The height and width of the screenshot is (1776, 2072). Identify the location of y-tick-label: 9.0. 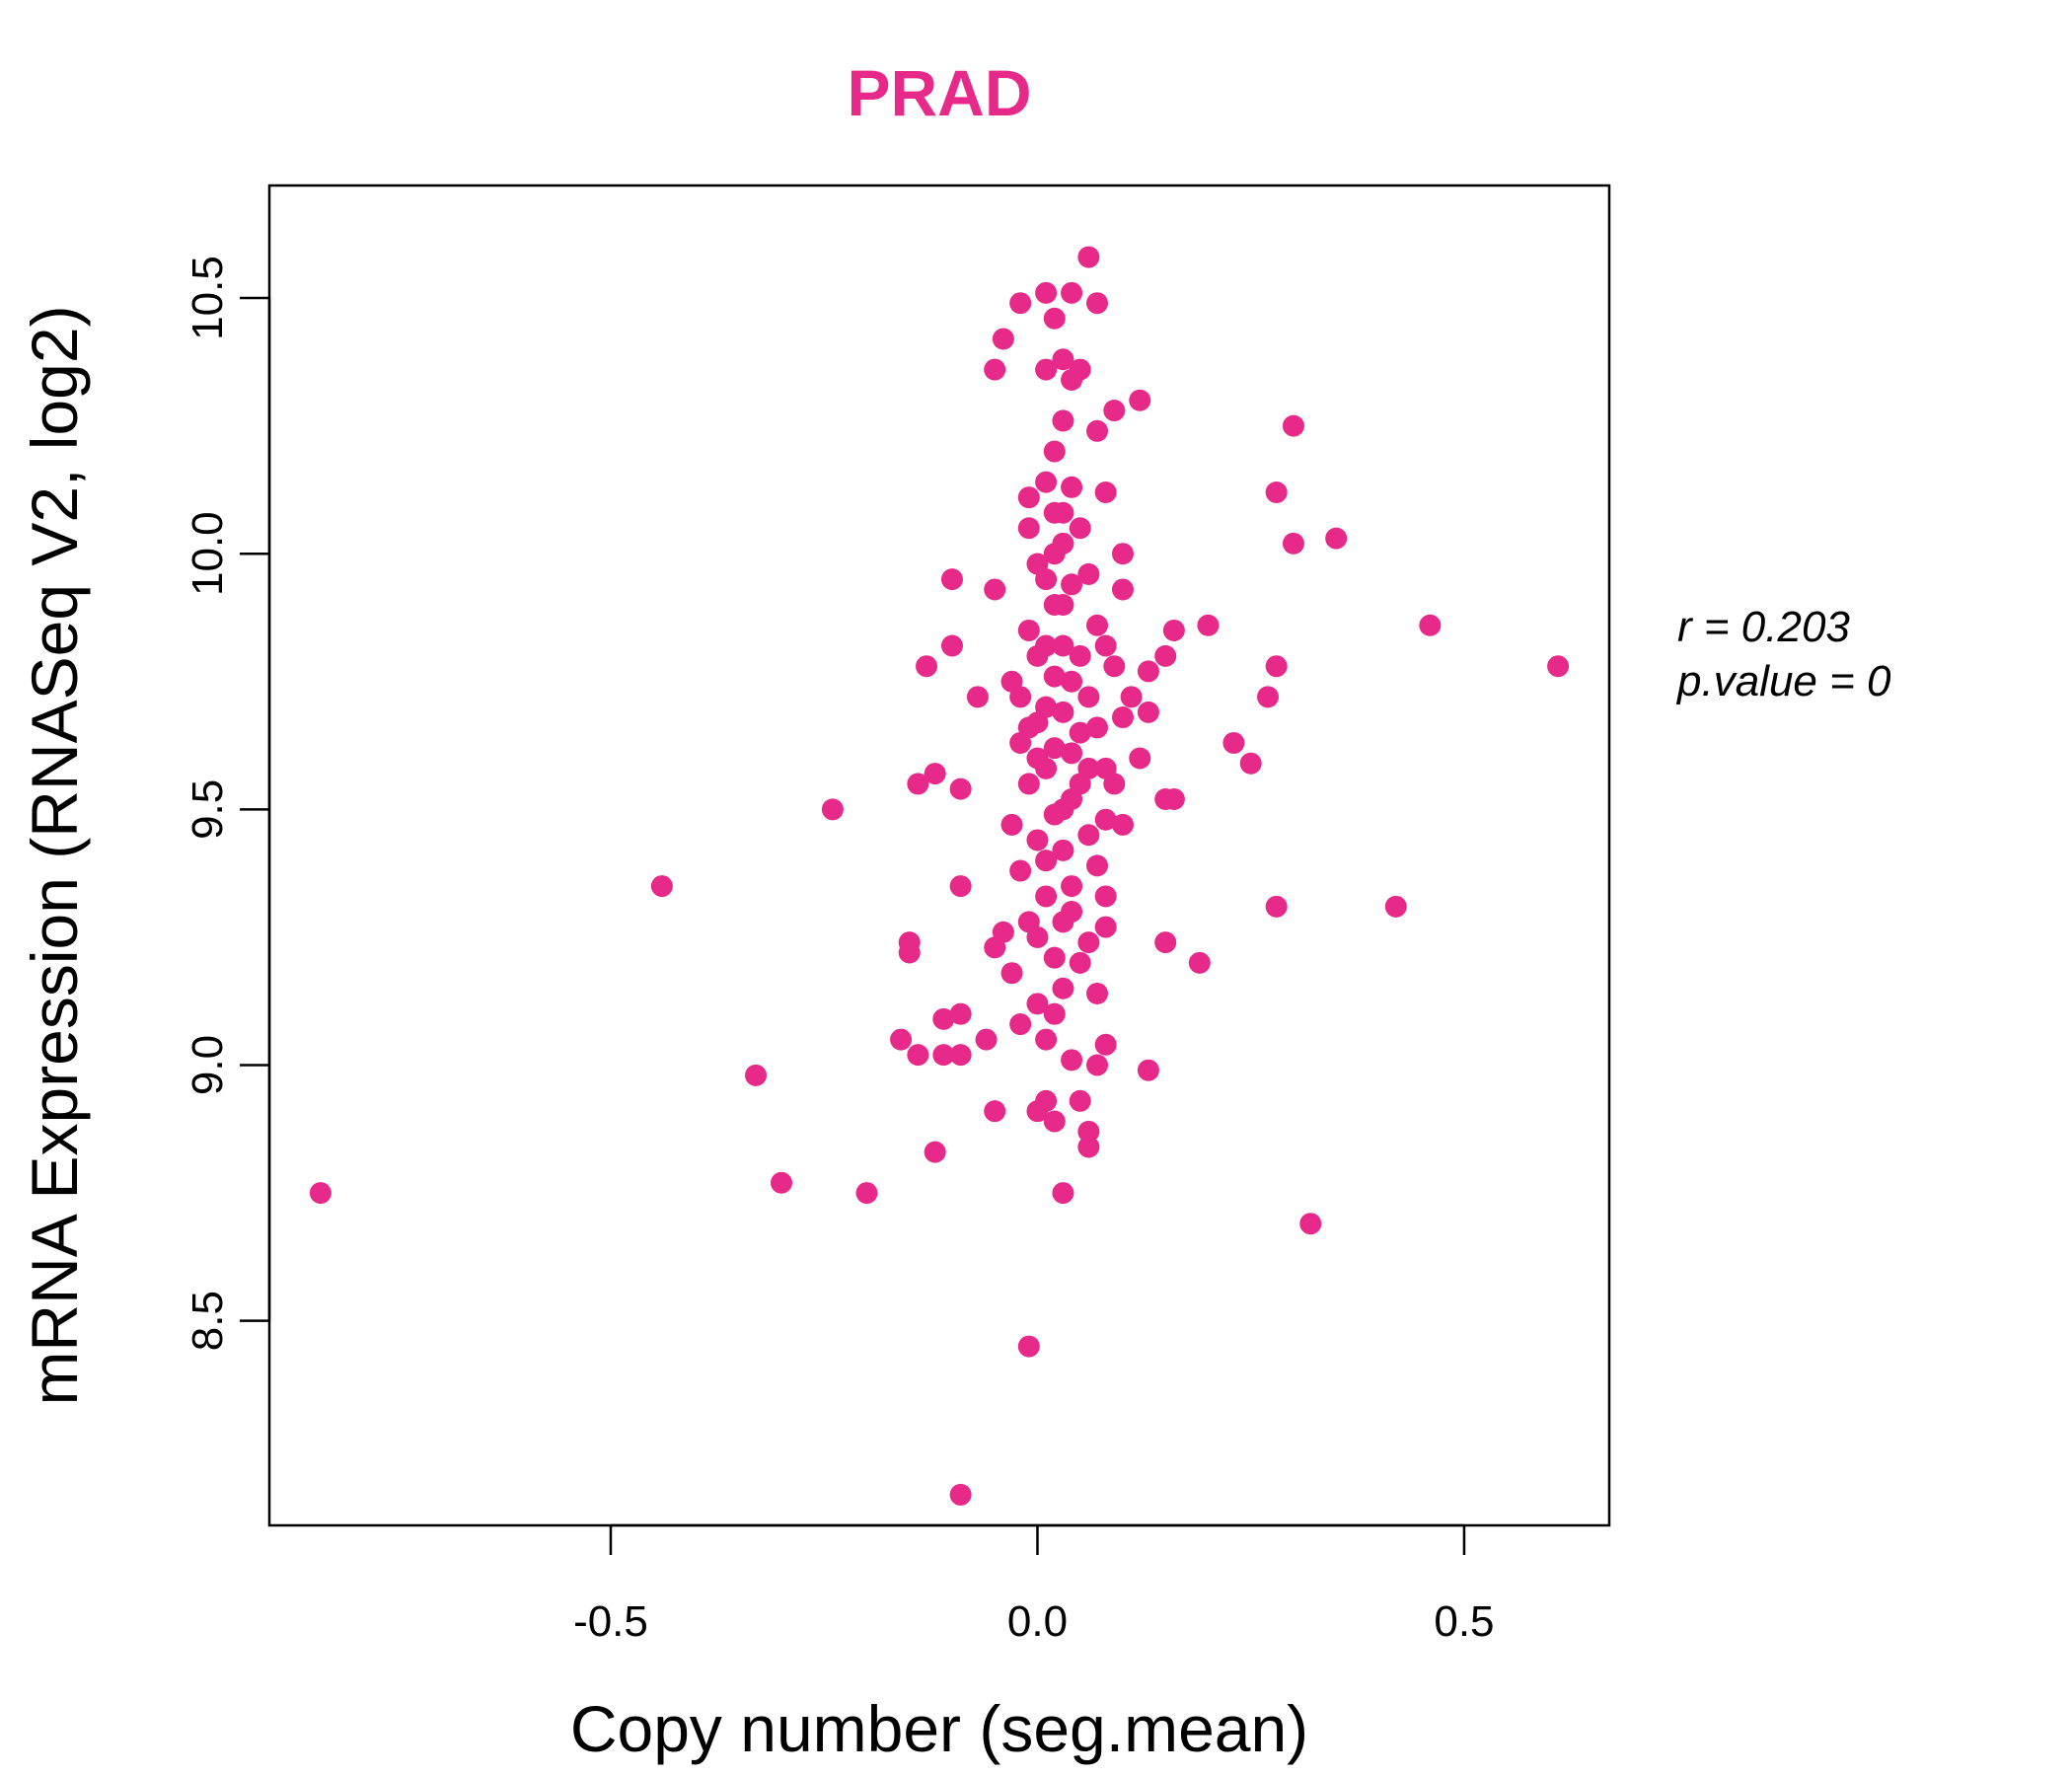
(208, 1065).